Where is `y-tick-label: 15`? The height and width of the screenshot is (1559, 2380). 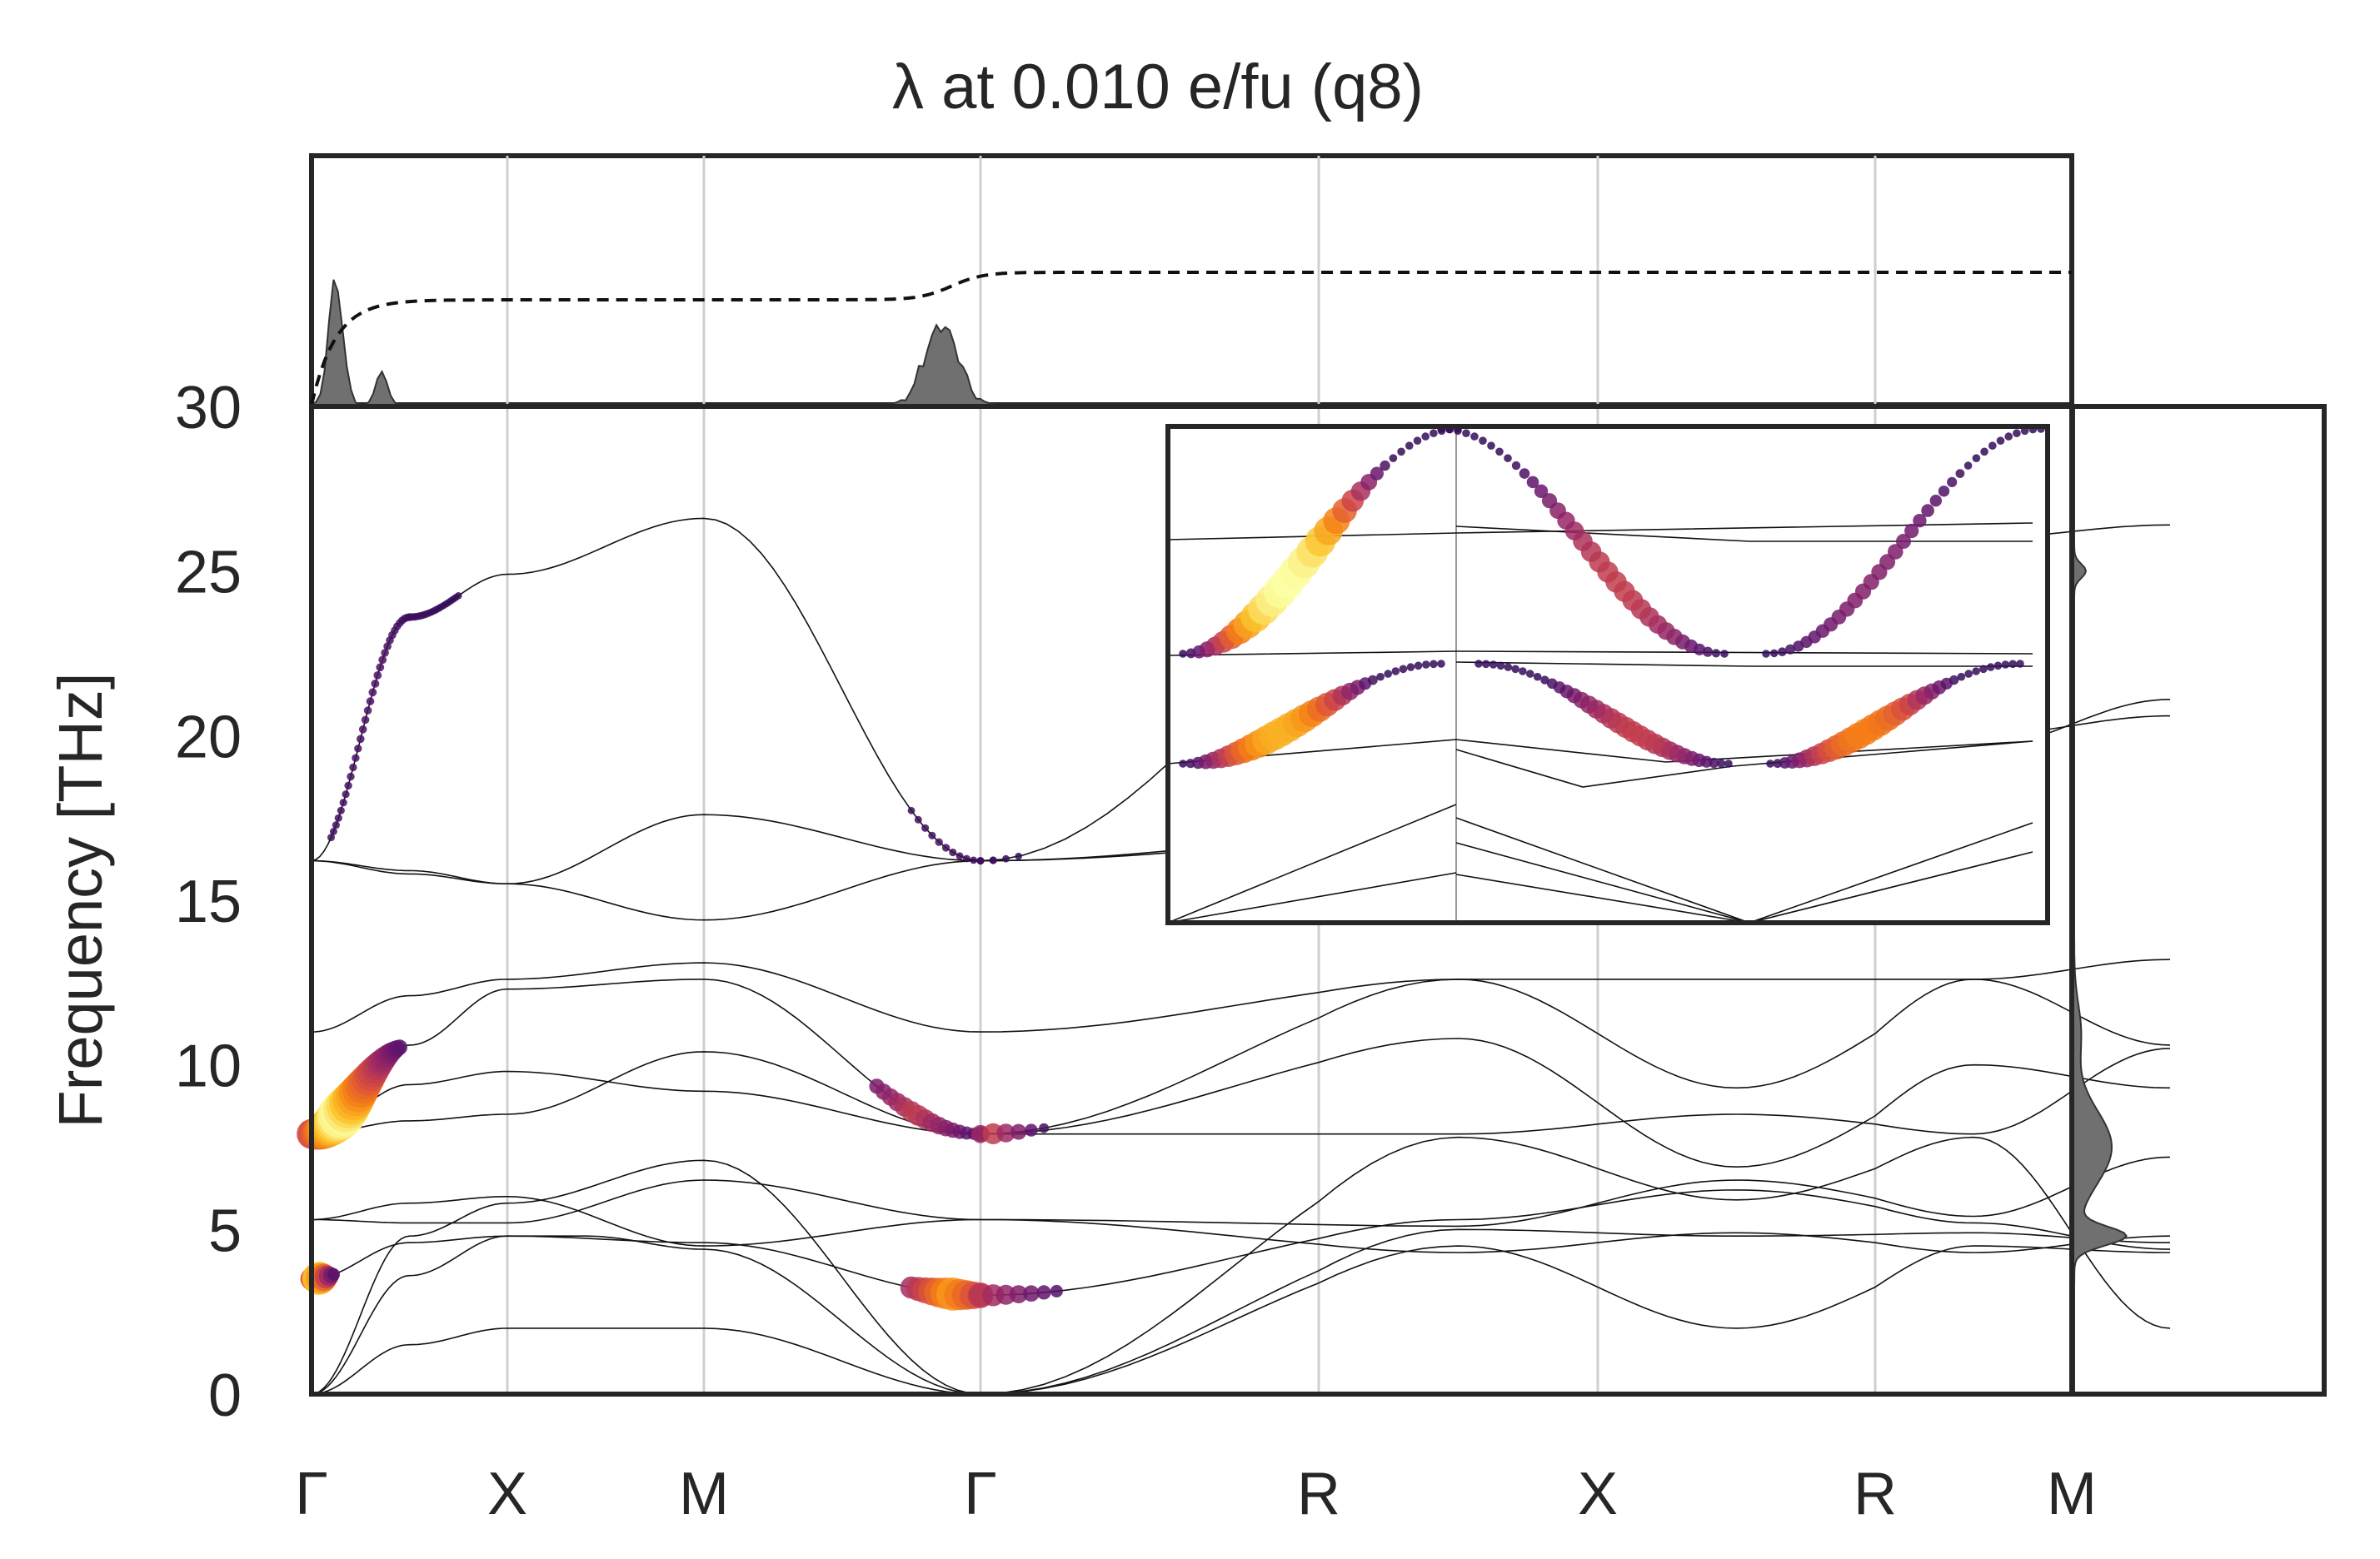
y-tick-label: 15 is located at coordinates (208, 902).